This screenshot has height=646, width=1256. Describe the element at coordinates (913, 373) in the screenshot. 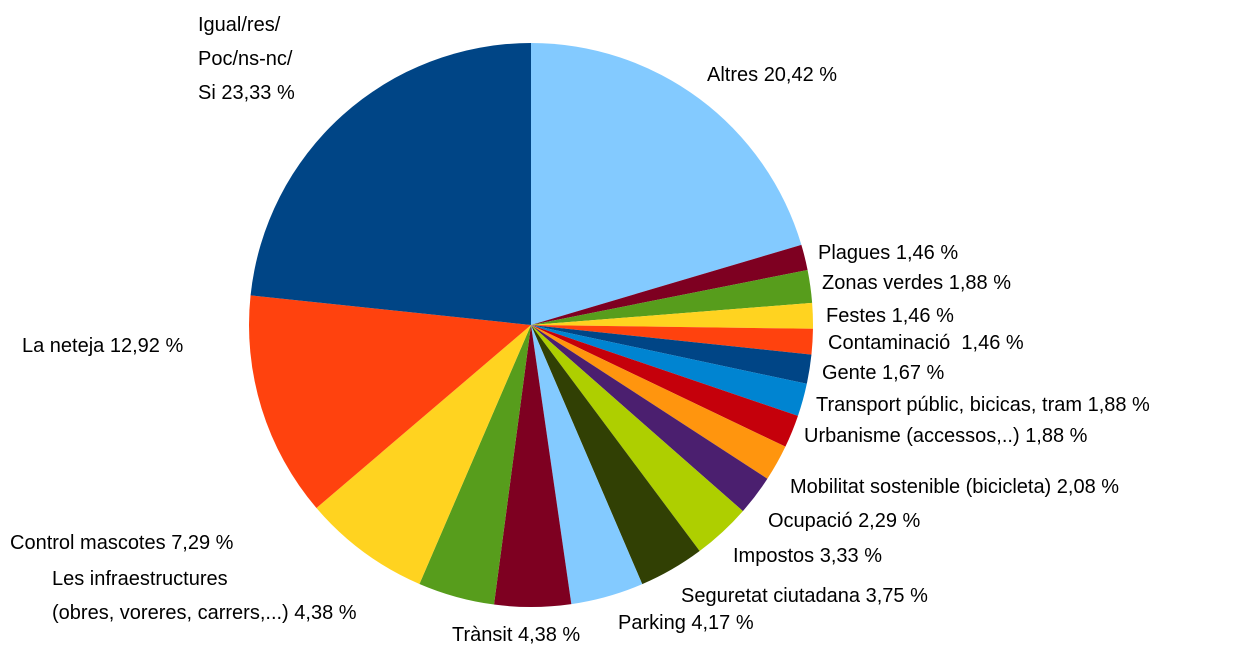

I see `value-label: 1,67 %` at that location.